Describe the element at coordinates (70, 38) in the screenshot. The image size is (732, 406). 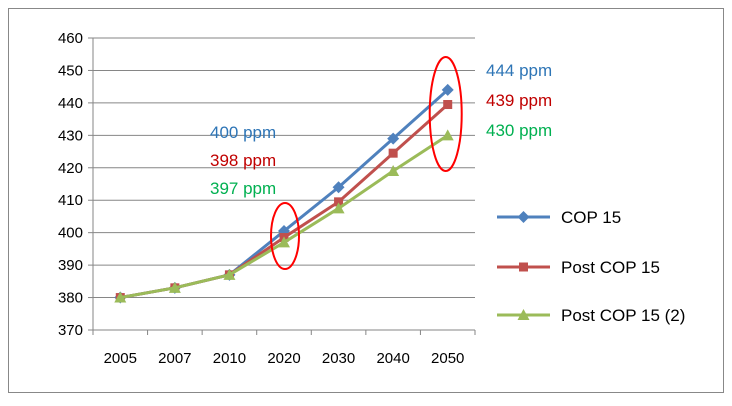
I see `y-tick-label: 460` at that location.